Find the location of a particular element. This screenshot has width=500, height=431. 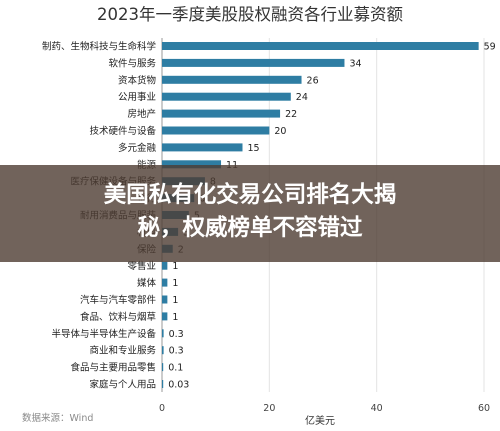

category-label: 零售业 is located at coordinates (141, 266).